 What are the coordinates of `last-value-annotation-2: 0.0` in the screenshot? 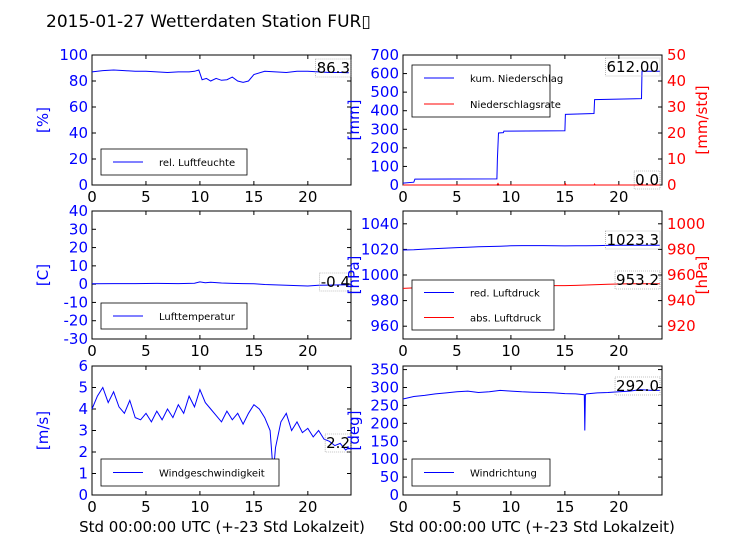 It's located at (647, 180).